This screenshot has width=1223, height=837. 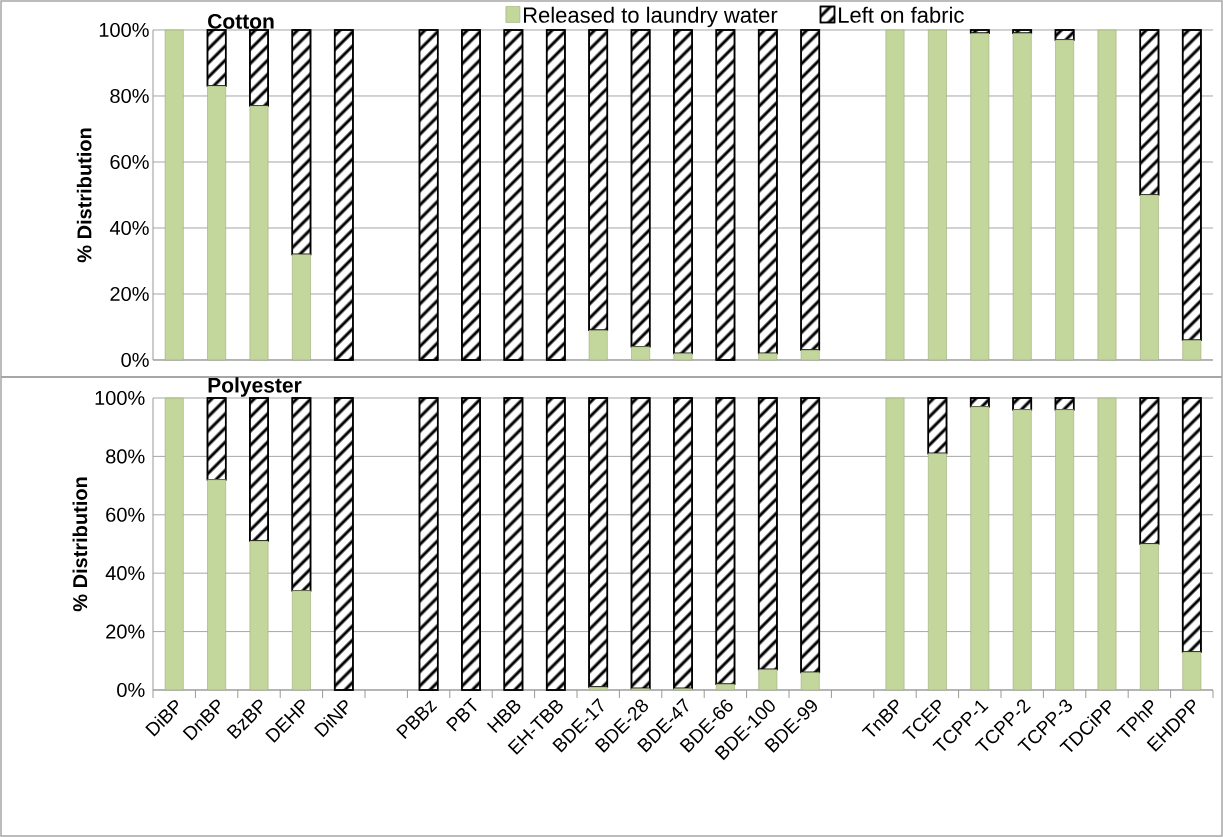 I want to click on legend-label: Left on fabric, so click(x=901, y=14).